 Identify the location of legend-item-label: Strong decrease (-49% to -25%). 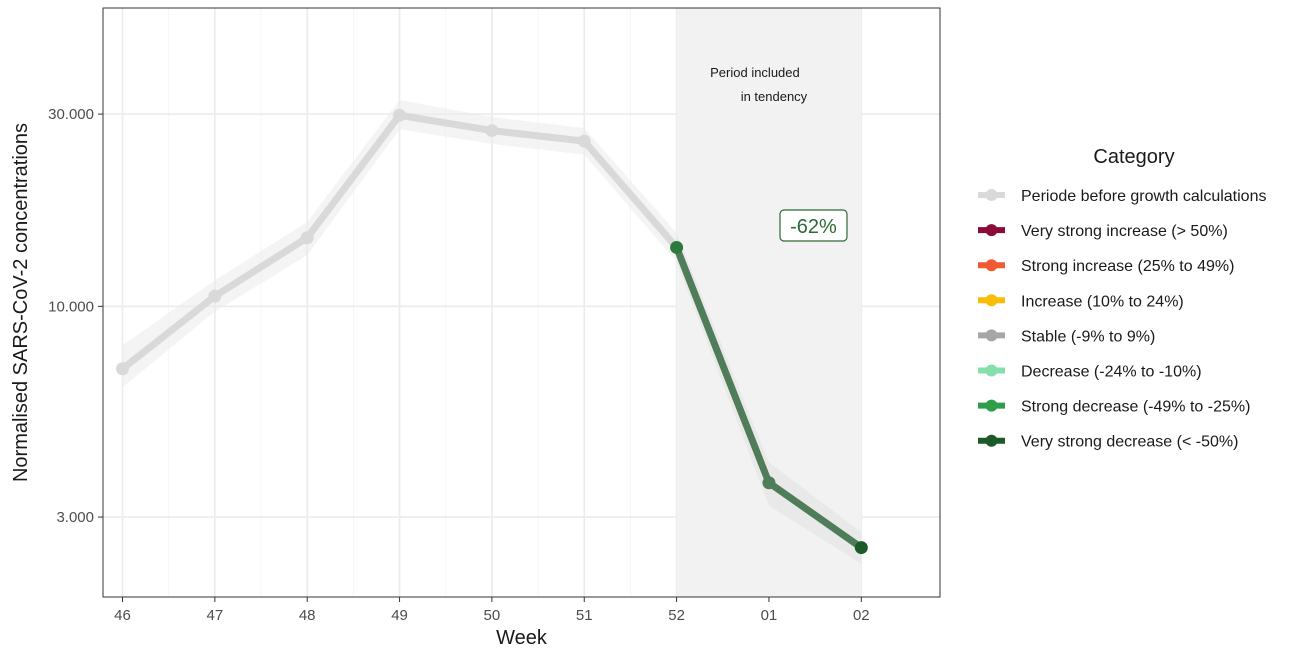
(1135, 407).